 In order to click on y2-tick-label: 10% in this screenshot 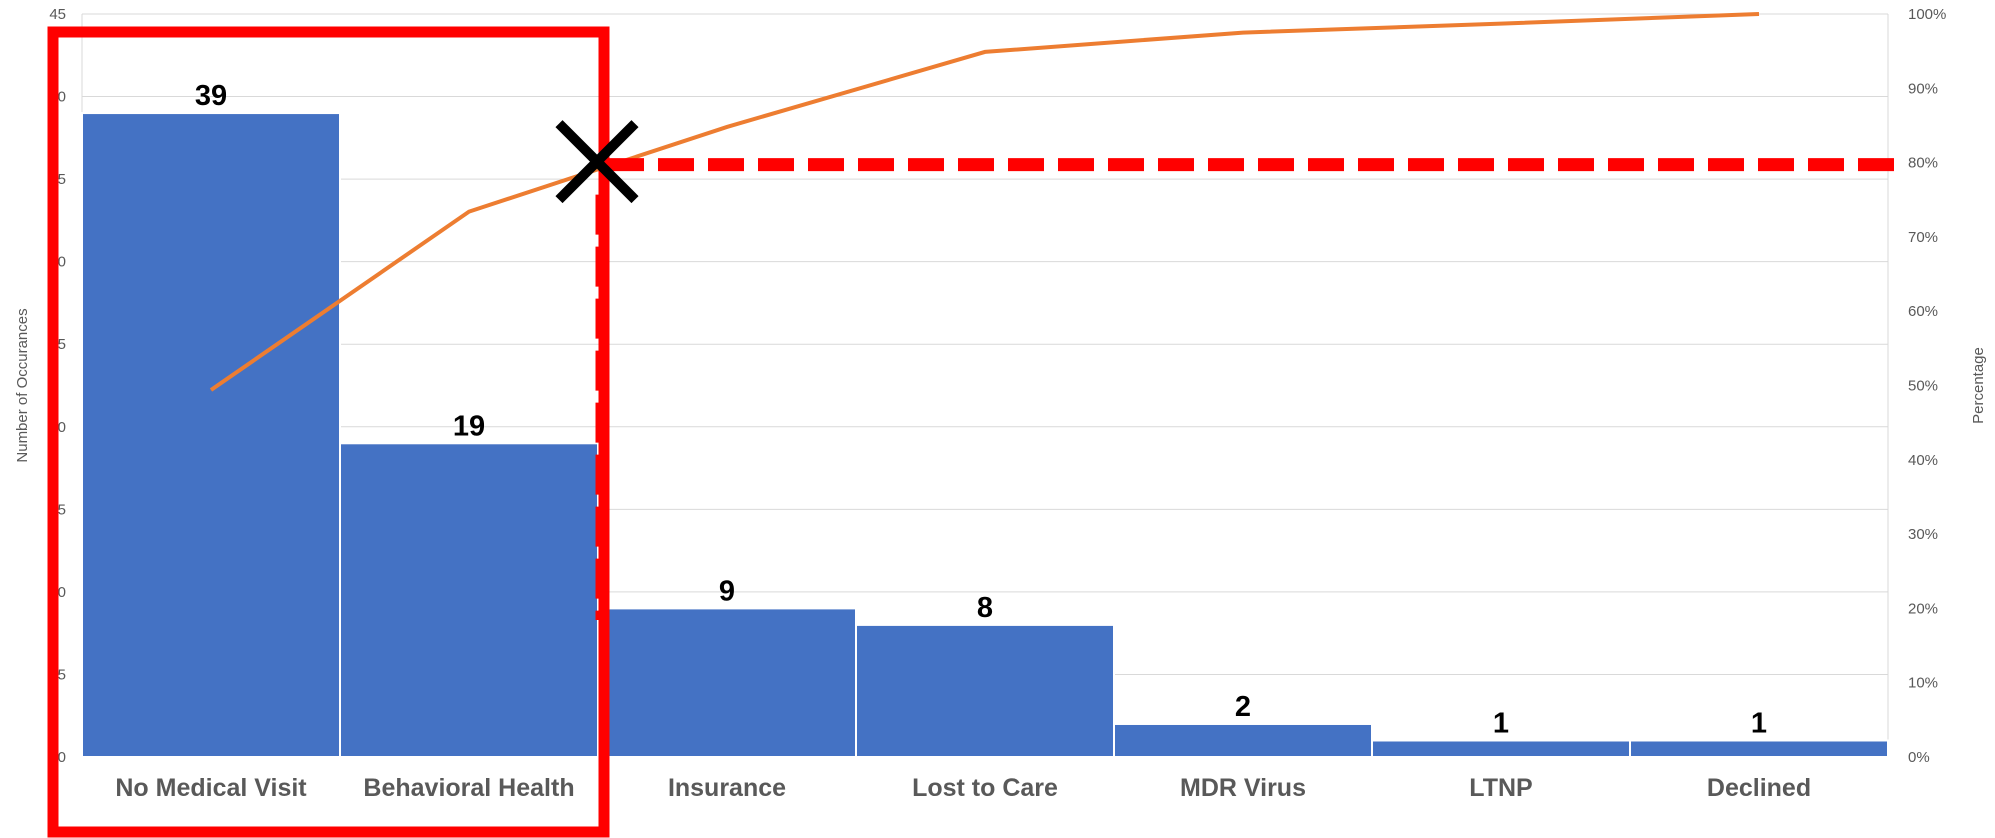, I will do `click(1923, 683)`.